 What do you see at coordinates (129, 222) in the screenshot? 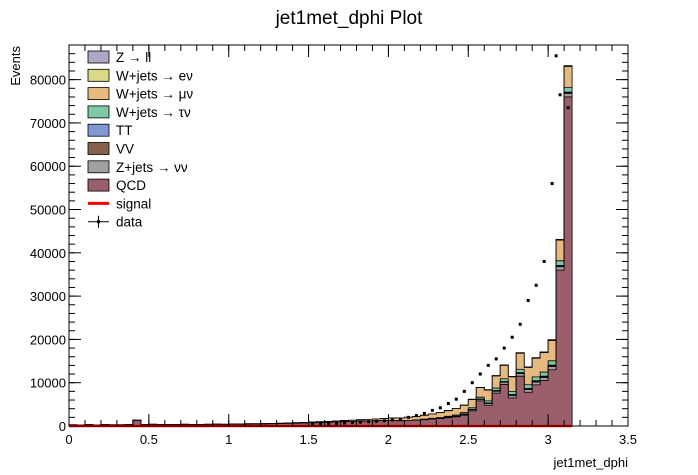
I see `legend-label: data` at bounding box center [129, 222].